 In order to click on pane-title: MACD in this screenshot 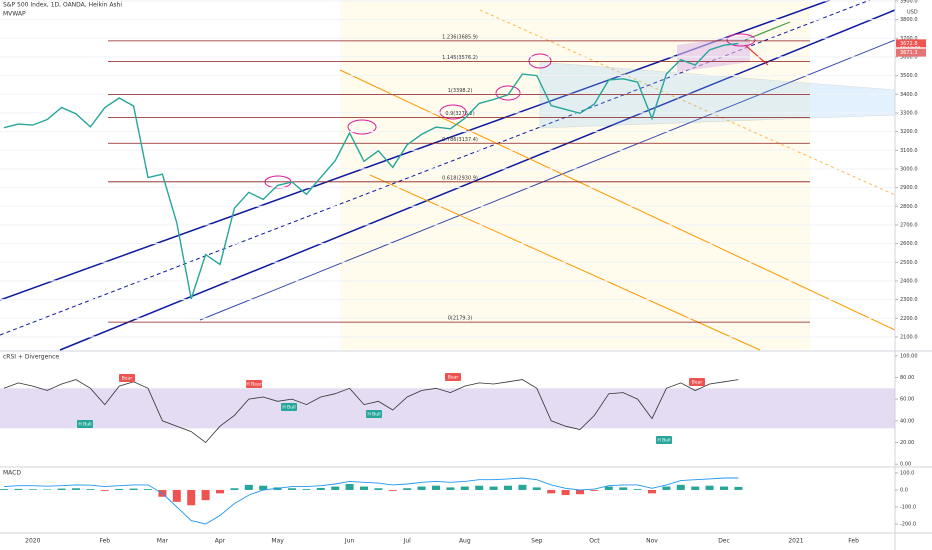, I will do `click(12, 473)`.